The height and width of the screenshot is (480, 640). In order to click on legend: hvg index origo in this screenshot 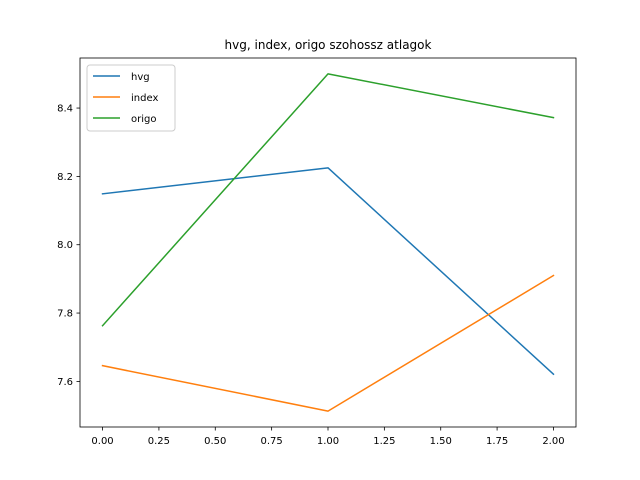, I will do `click(131, 98)`.